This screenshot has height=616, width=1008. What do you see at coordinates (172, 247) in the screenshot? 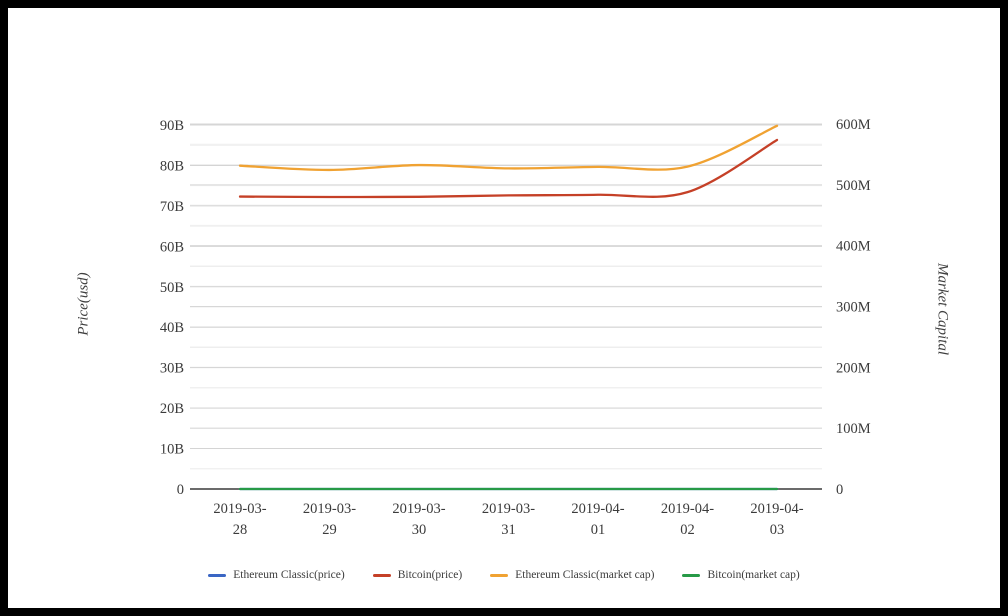
I see `left-axis-tick-label: 60B` at bounding box center [172, 247].